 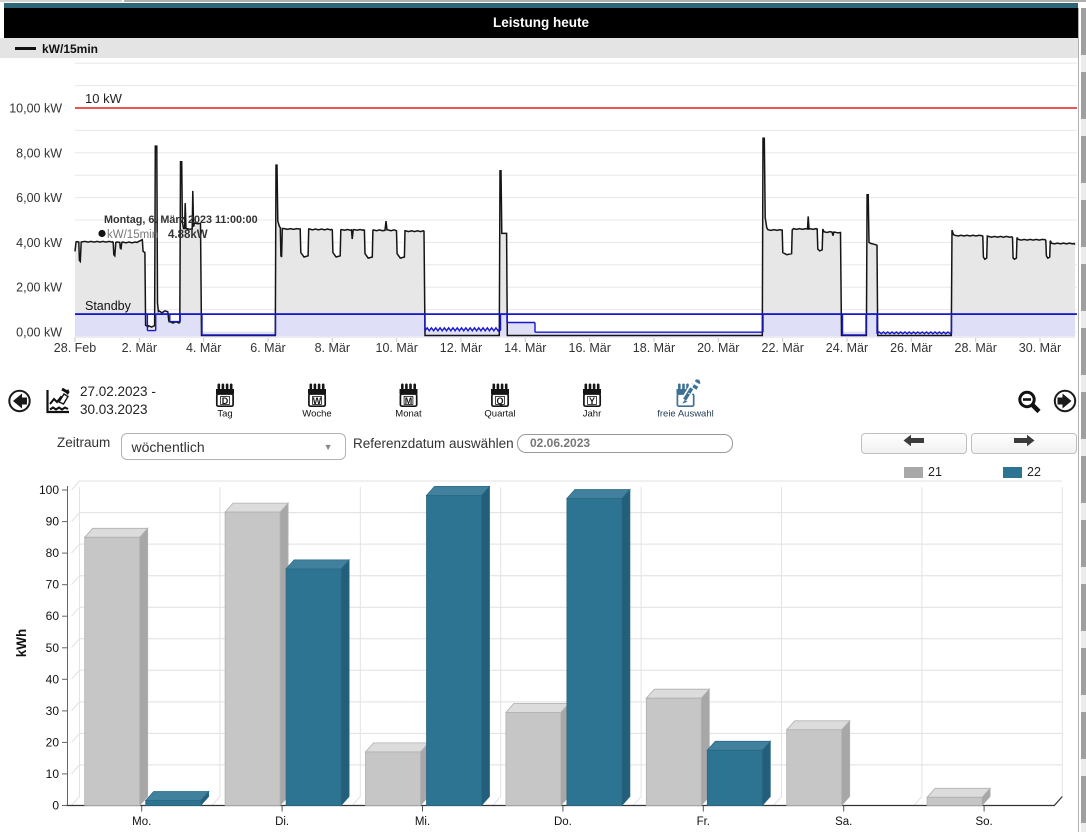 What do you see at coordinates (132, 235) in the screenshot?
I see `svg-text: kW/15min` at bounding box center [132, 235].